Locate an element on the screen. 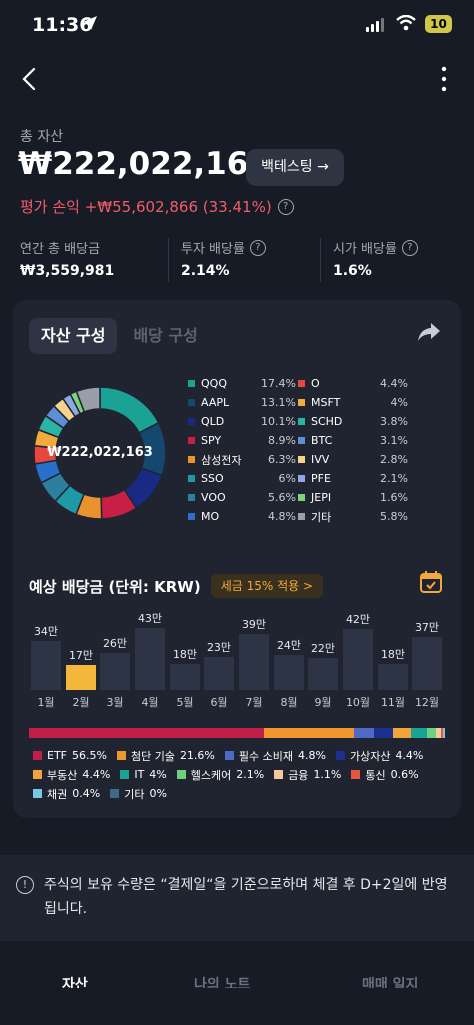 This screenshot has height=1025, width=474. status-time: 11:36 is located at coordinates (62, 25).